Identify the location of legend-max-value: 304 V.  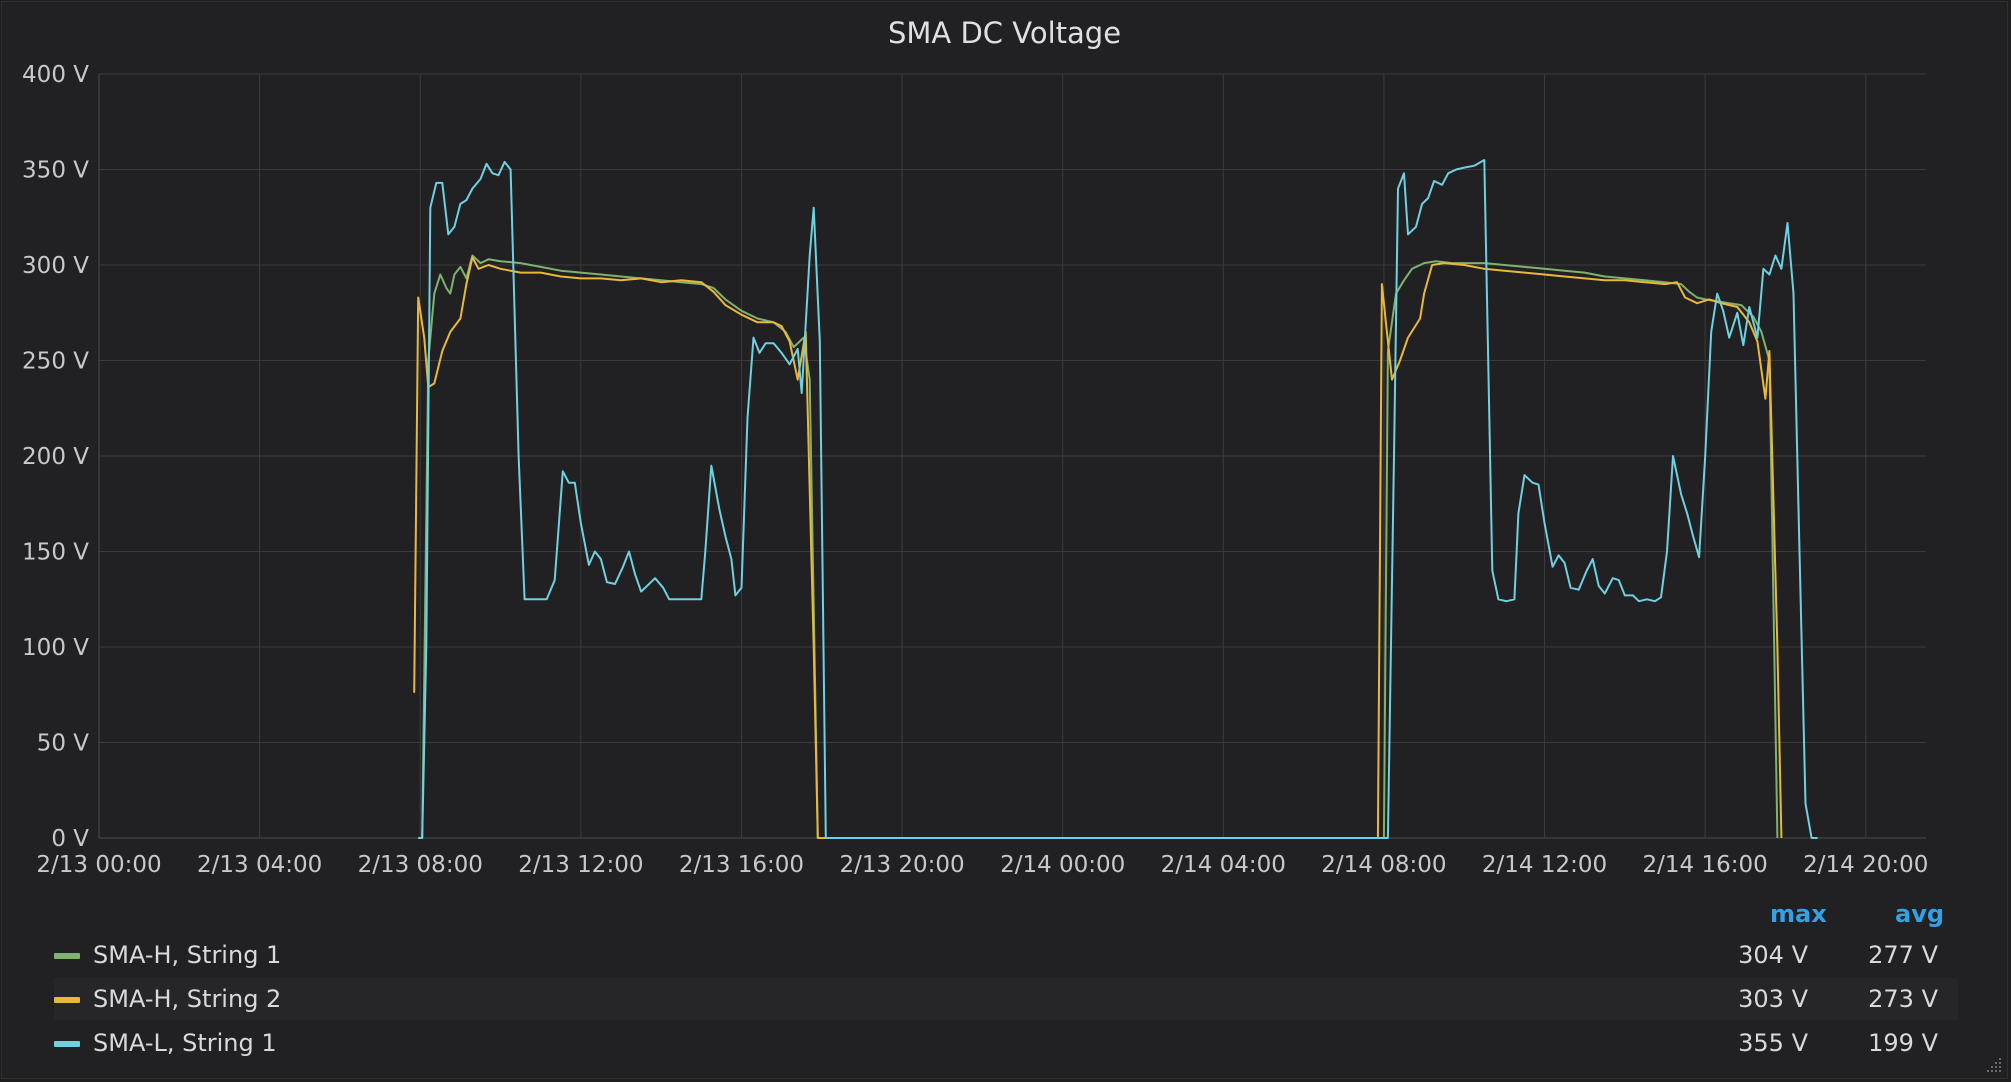
(1773, 955).